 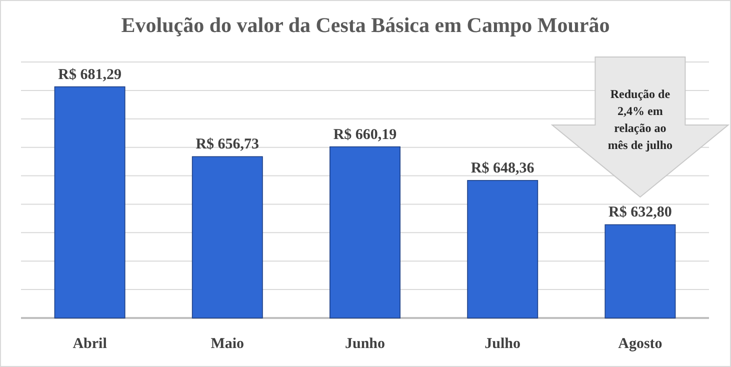 I want to click on annotation: Redução de 2,4% em relação ao mês de julho, so click(x=640, y=119).